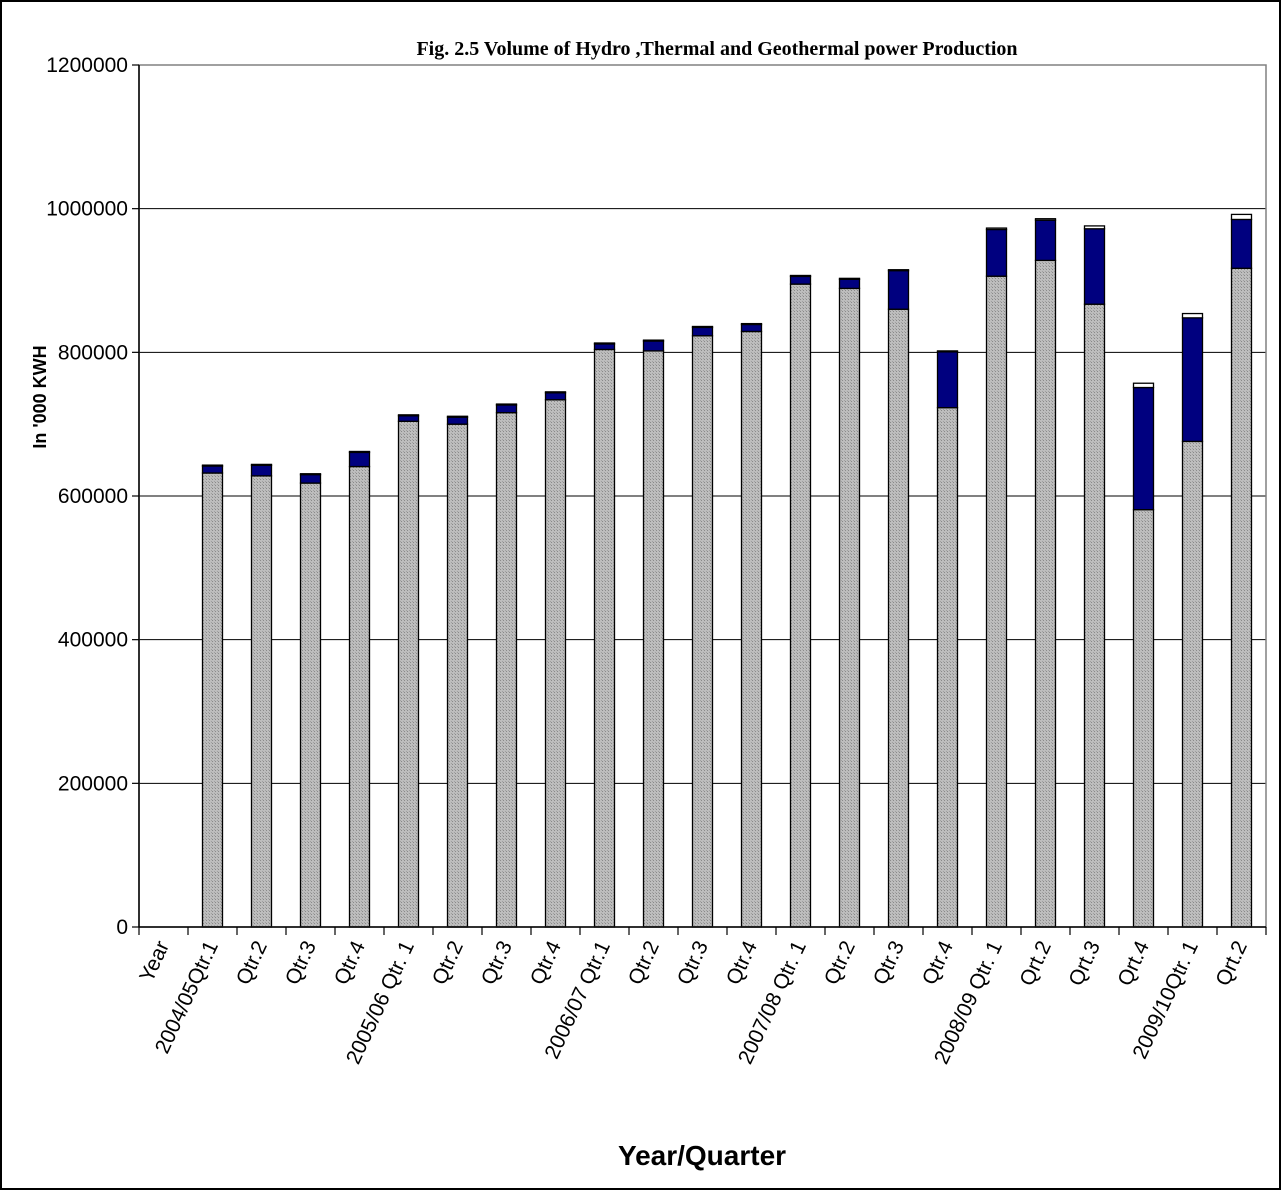  Describe the element at coordinates (93, 783) in the screenshot. I see `y-tick-label: 200000` at that location.